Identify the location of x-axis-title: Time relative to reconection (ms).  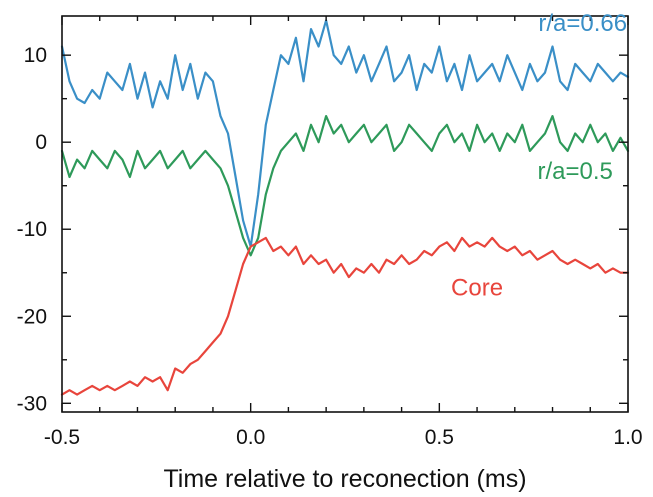
(344, 479).